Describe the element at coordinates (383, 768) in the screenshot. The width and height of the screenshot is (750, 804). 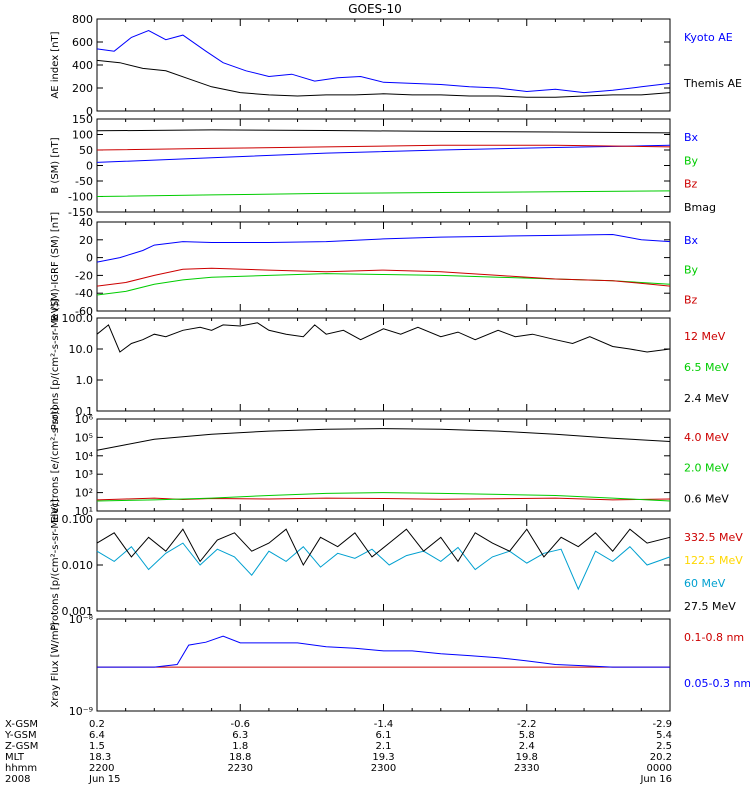
I see `ephemeris-value: 2300` at that location.